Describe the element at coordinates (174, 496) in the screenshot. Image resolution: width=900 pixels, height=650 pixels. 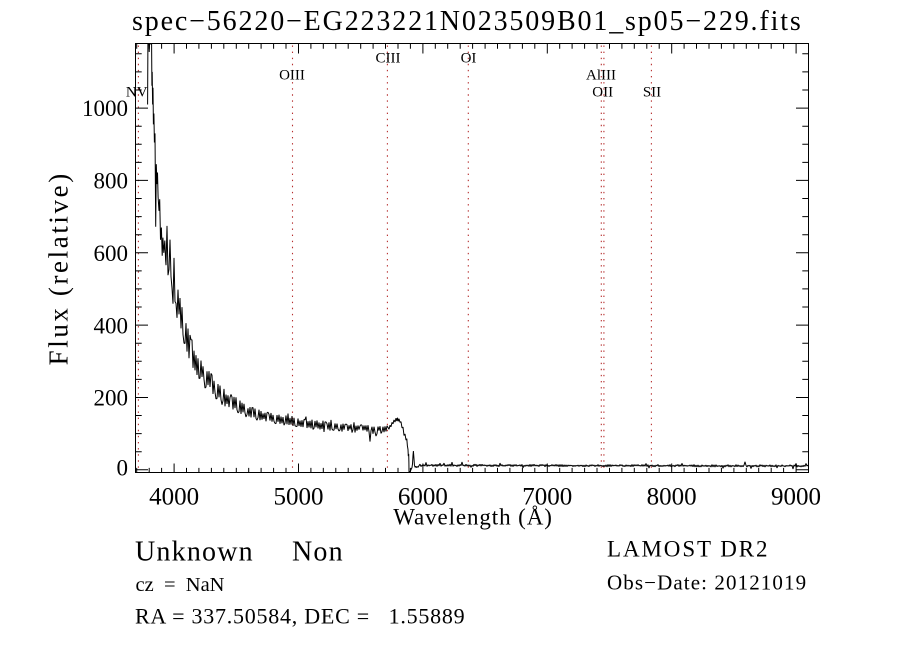
I see `svg-text: 4000` at that location.